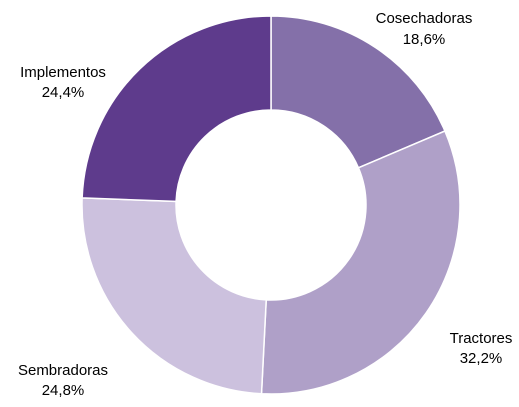 This screenshot has width=519, height=407. What do you see at coordinates (63, 72) in the screenshot?
I see `slice-label-implementos: Implementos` at bounding box center [63, 72].